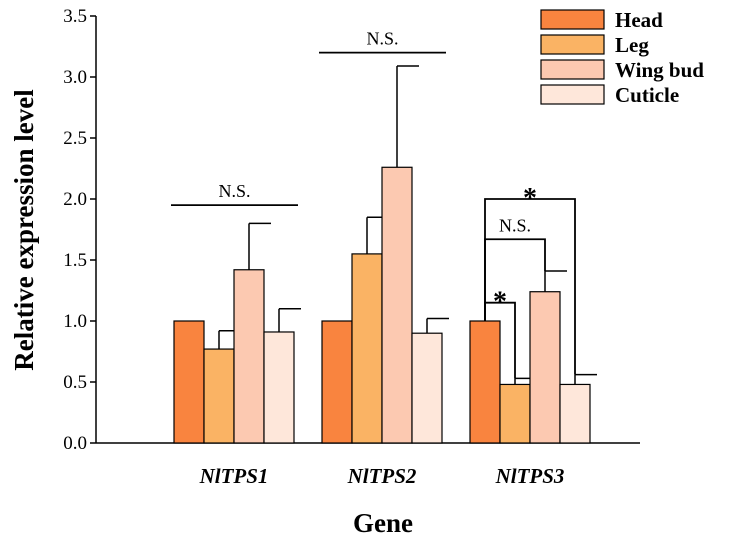 The height and width of the screenshot is (539, 739). I want to click on y-tick-label: 2.0, so click(75, 199).